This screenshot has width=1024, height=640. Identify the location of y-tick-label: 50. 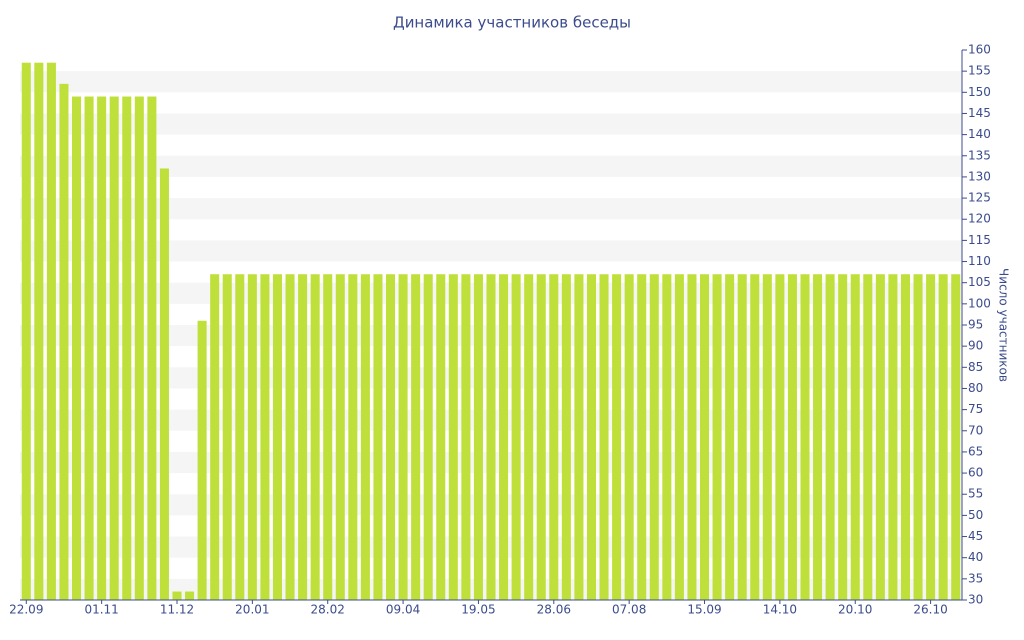
(975, 515).